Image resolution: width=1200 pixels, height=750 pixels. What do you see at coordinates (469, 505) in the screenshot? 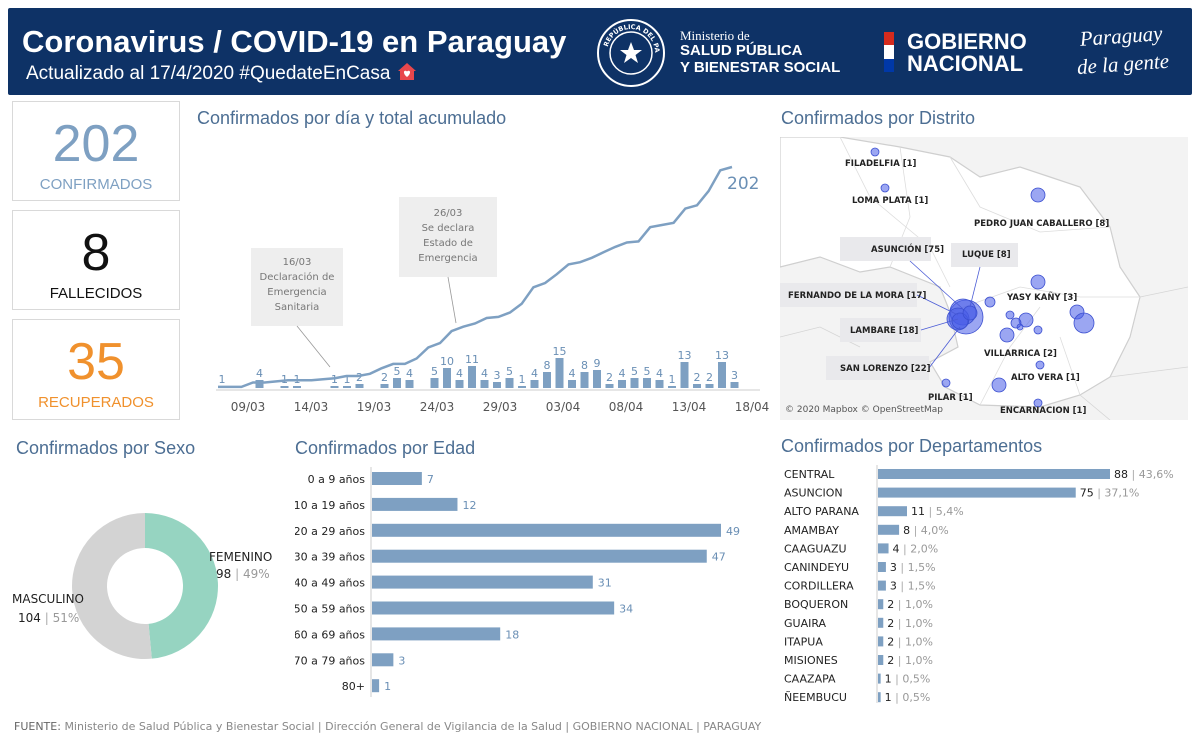
I see `age-value-label: 12` at bounding box center [469, 505].